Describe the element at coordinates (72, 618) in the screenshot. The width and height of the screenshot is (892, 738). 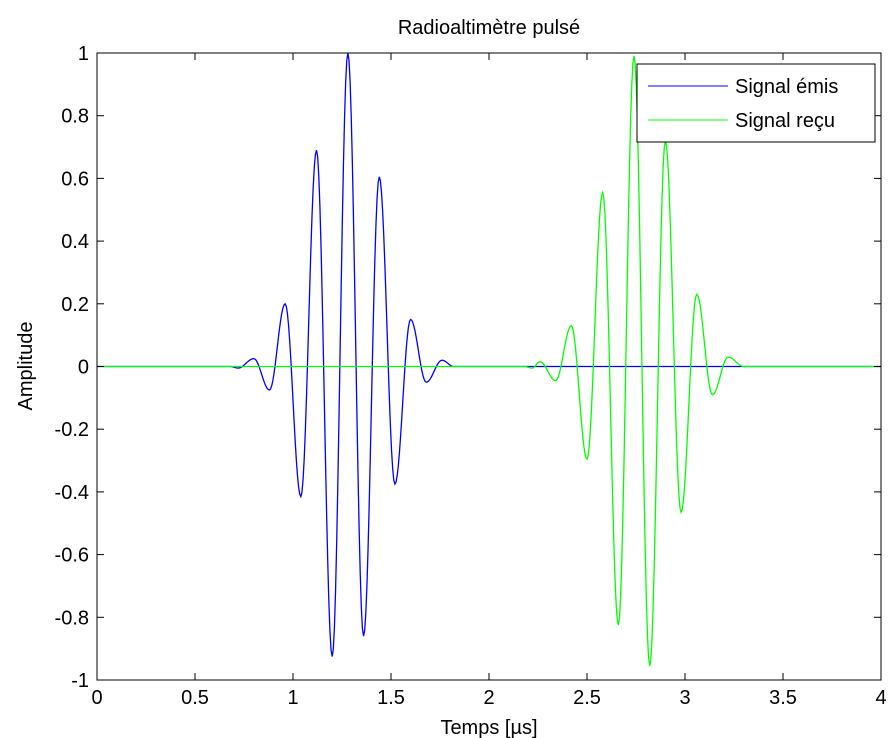
I see `y-tick-label: -0.8` at that location.